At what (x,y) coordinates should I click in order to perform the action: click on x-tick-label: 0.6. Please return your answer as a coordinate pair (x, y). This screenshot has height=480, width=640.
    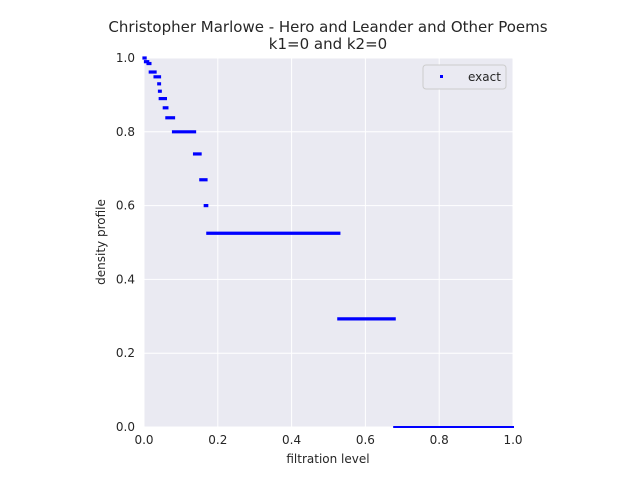
    Looking at the image, I should click on (365, 440).